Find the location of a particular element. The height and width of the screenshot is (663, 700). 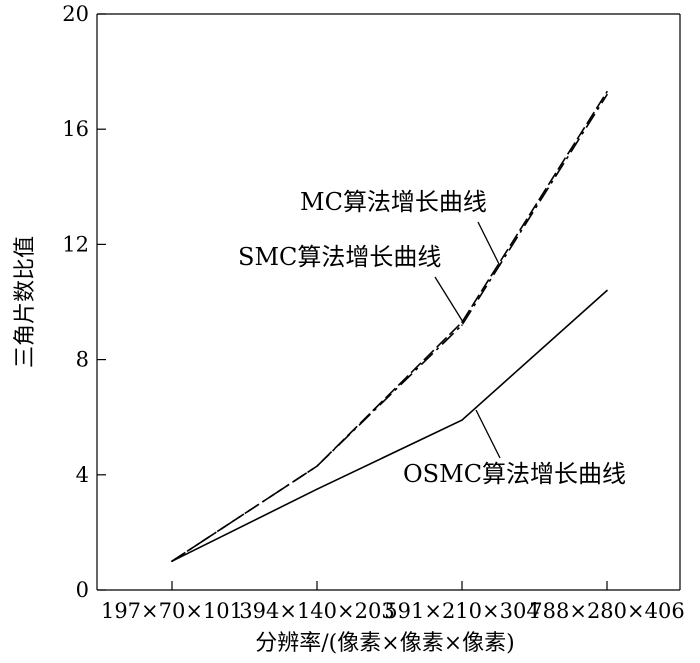

y-tick-label-5: 20 is located at coordinates (75, 14).